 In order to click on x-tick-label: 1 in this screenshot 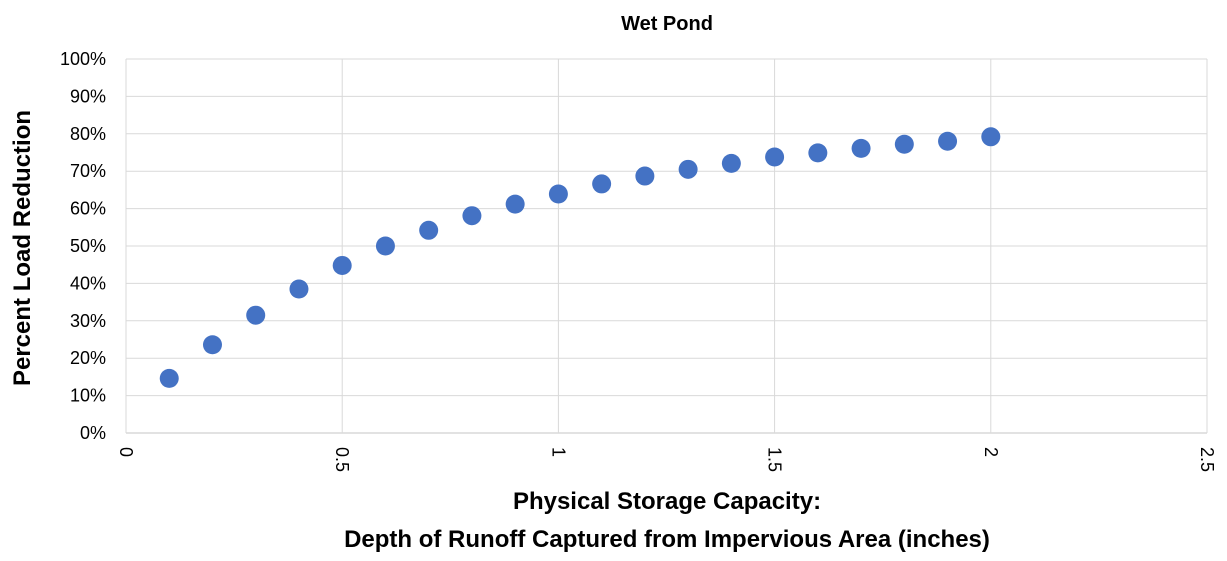, I will do `click(558, 452)`.